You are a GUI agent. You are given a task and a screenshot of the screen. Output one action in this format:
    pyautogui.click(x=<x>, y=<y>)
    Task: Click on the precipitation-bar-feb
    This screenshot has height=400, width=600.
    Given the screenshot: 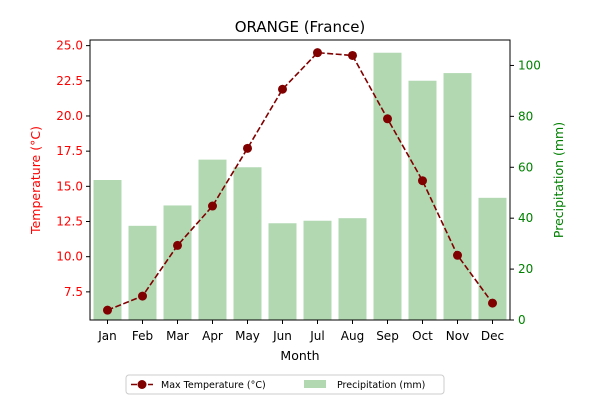 What is the action you would take?
    pyautogui.click(x=142, y=272)
    